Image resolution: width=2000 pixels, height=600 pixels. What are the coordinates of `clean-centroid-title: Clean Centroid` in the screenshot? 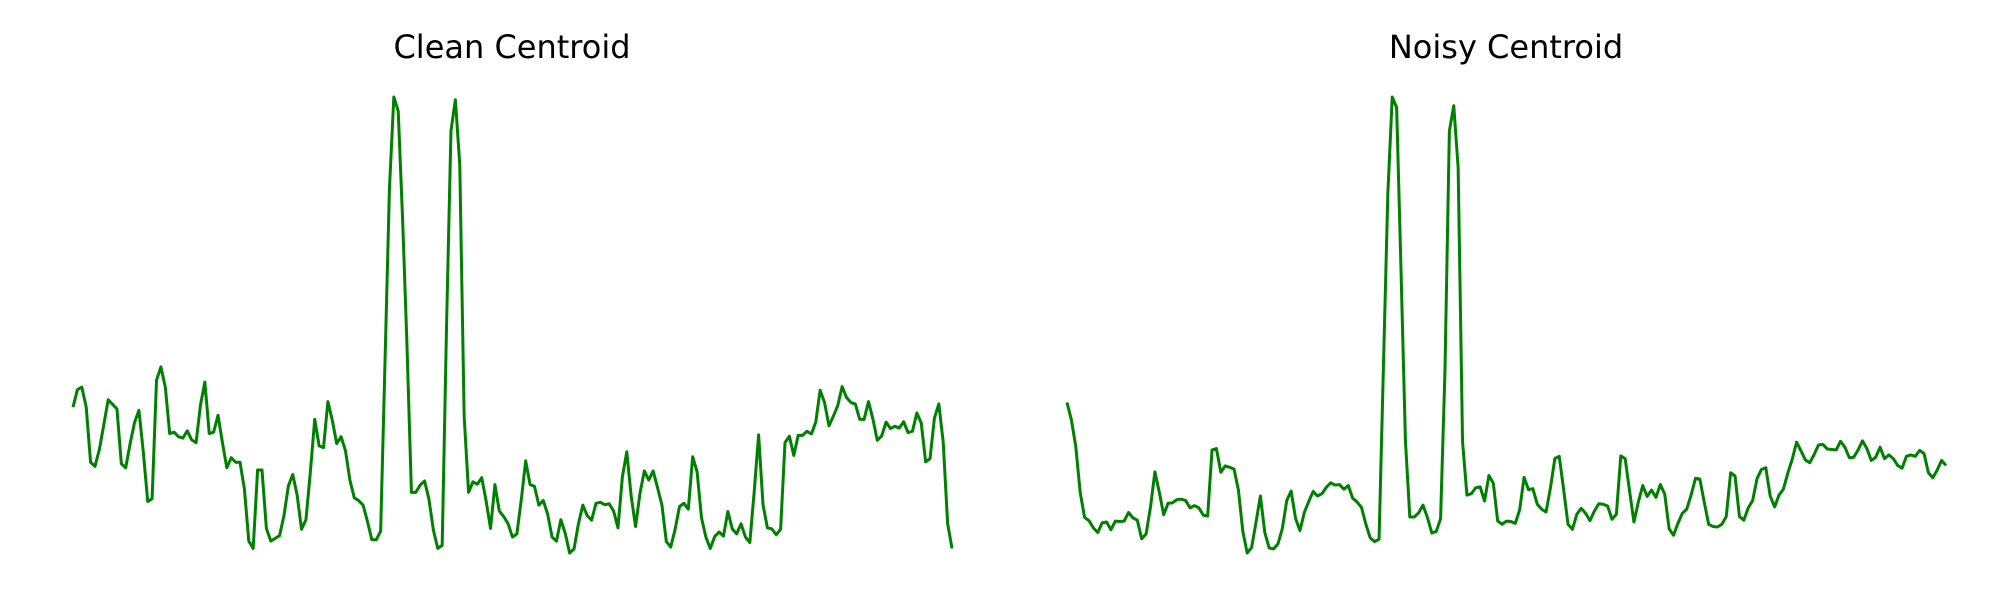 It's located at (511, 47).